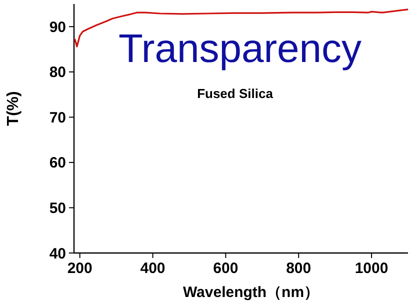  What do you see at coordinates (371, 268) in the screenshot?
I see `x-tick-label: 1000` at bounding box center [371, 268].